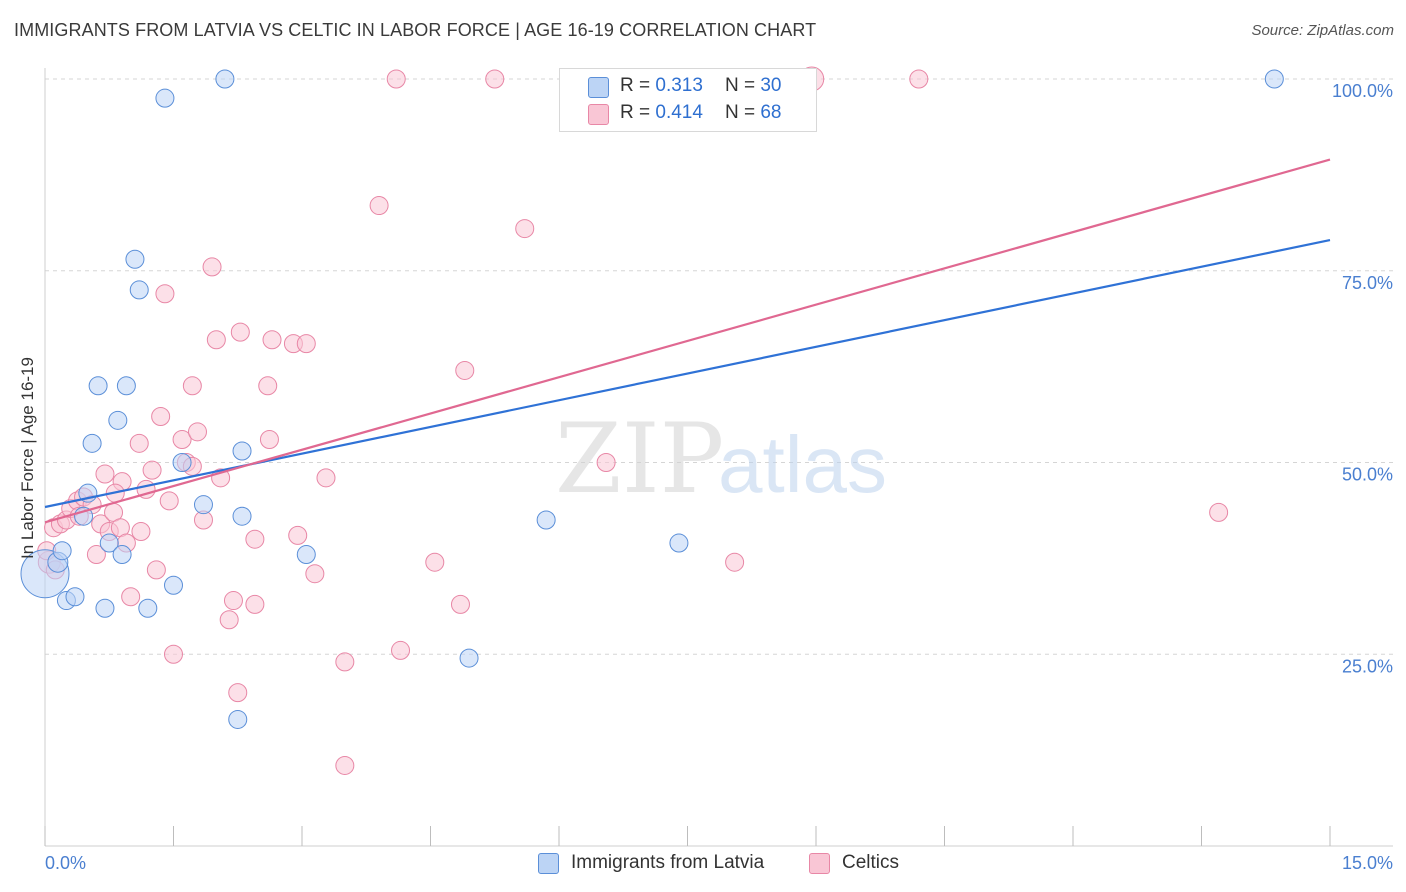 The height and width of the screenshot is (892, 1406). What do you see at coordinates (1362, 378) in the screenshot?
I see `y-tick-labels: 25.0% 50.0% 75.0% 100.0%` at bounding box center [1362, 378].